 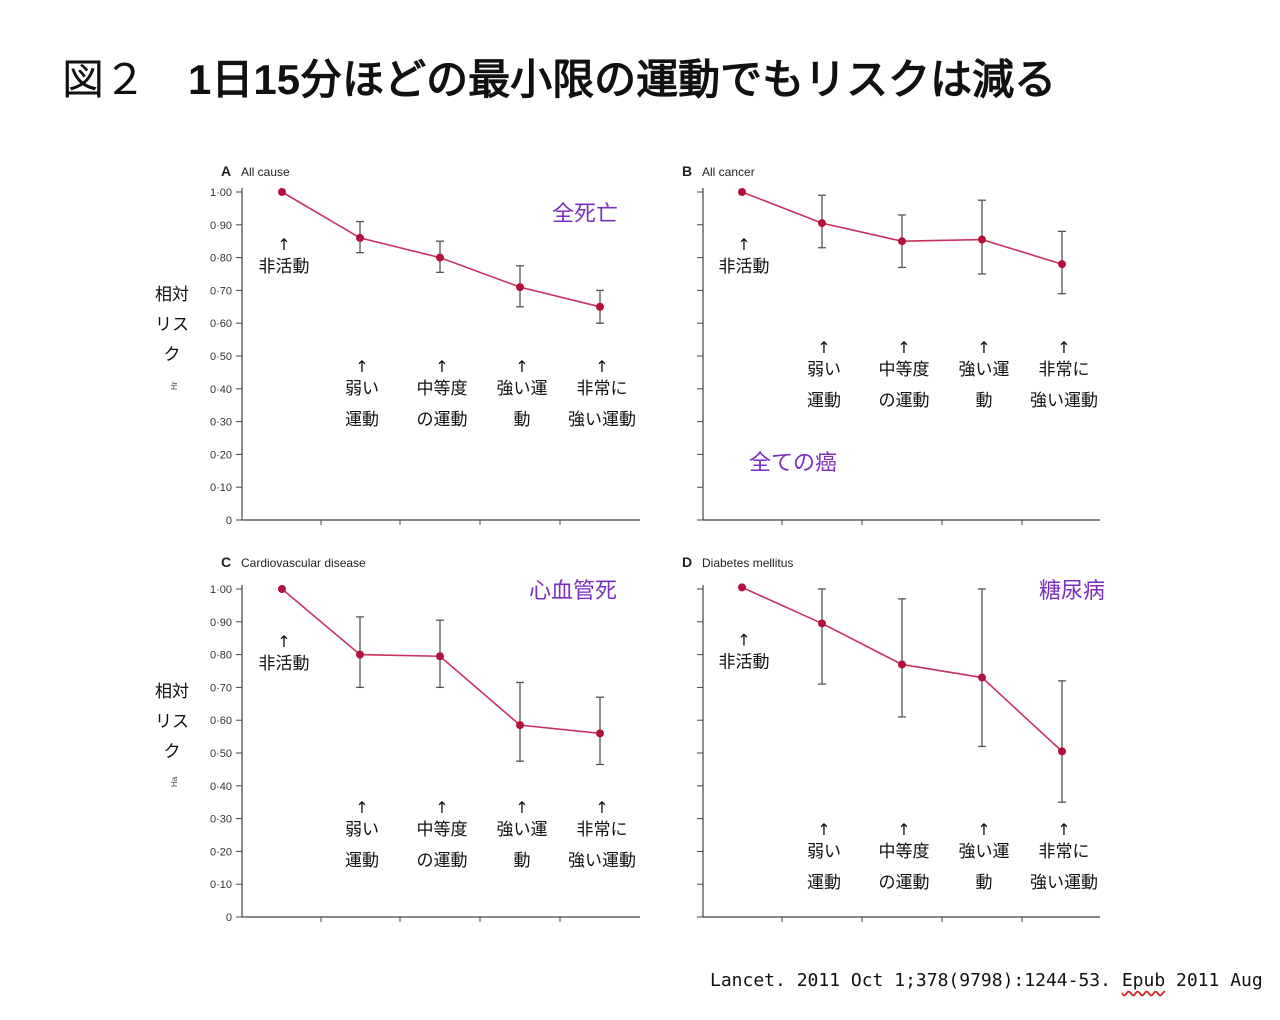 I want to click on panel-c-y-tick-label: 0·30, so click(x=221, y=820).